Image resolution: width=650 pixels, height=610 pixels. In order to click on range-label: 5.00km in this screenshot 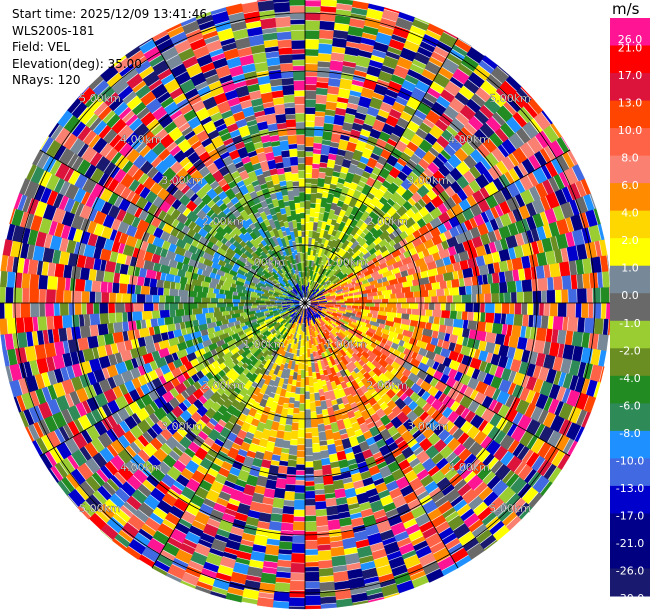, I will do `click(510, 508)`.